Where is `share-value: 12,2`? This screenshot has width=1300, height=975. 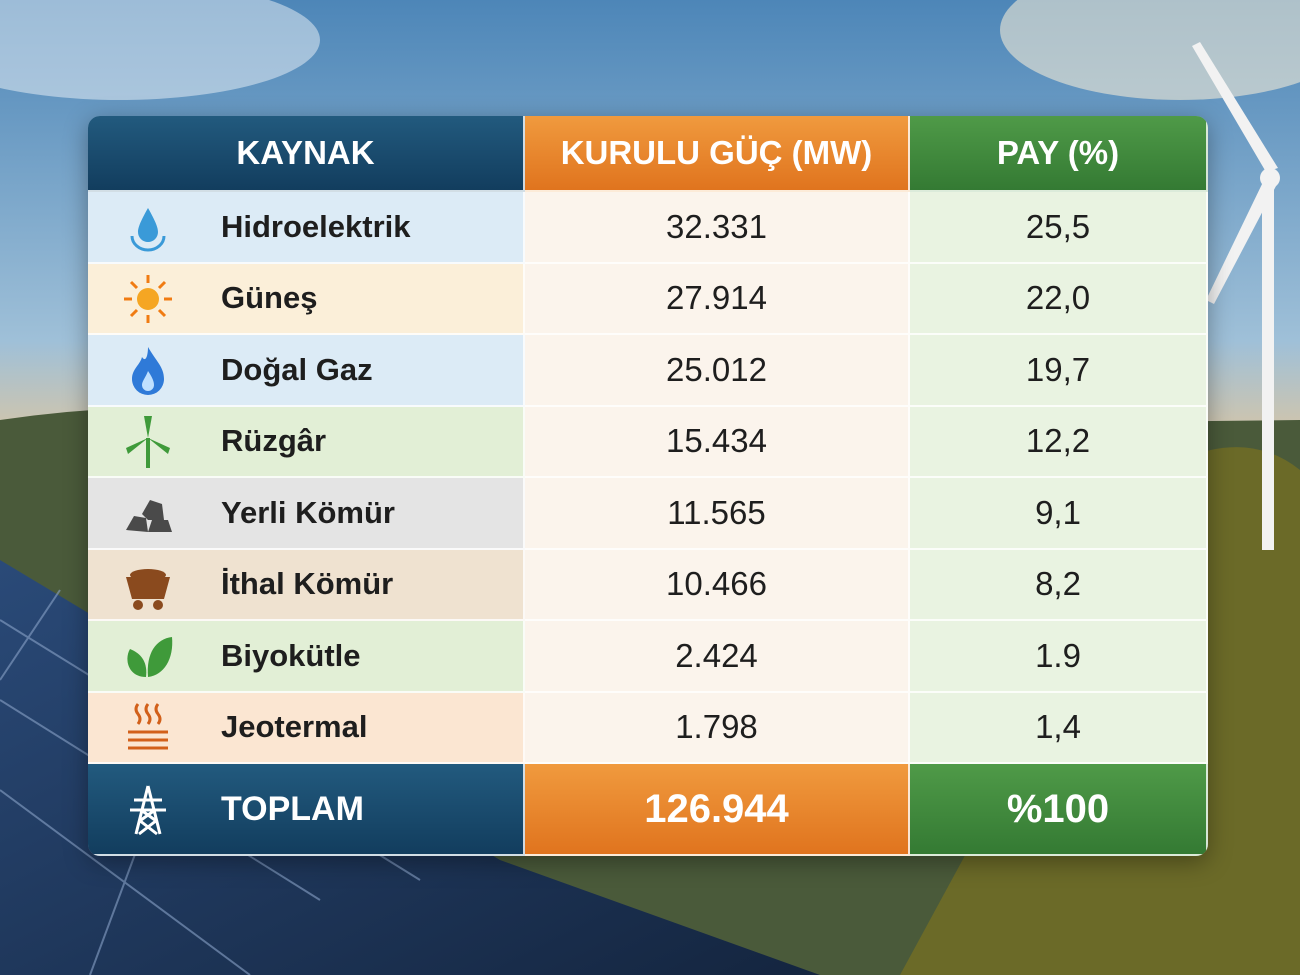 share-value: 12,2 is located at coordinates (1059, 442).